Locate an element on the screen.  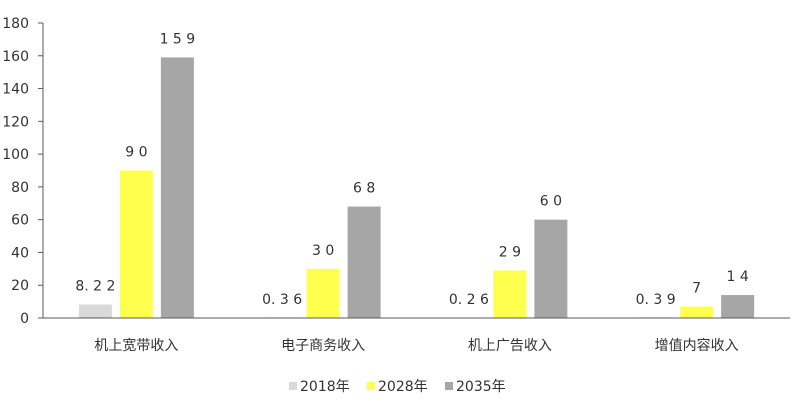
data-label: 6 8 is located at coordinates (364, 189).